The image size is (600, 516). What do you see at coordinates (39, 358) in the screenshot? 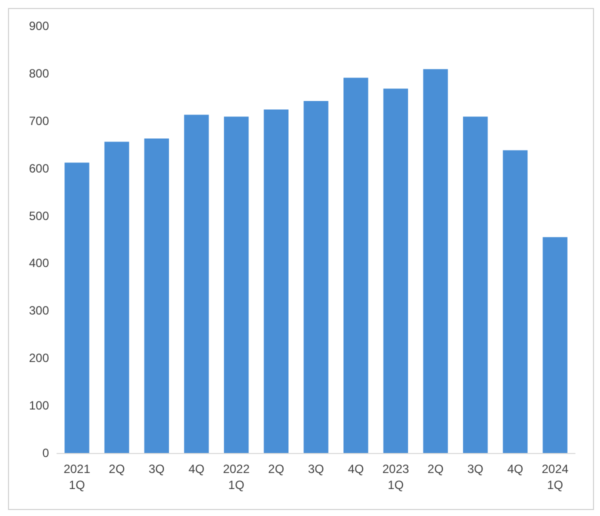
I see `y-tick-label: 200` at bounding box center [39, 358].